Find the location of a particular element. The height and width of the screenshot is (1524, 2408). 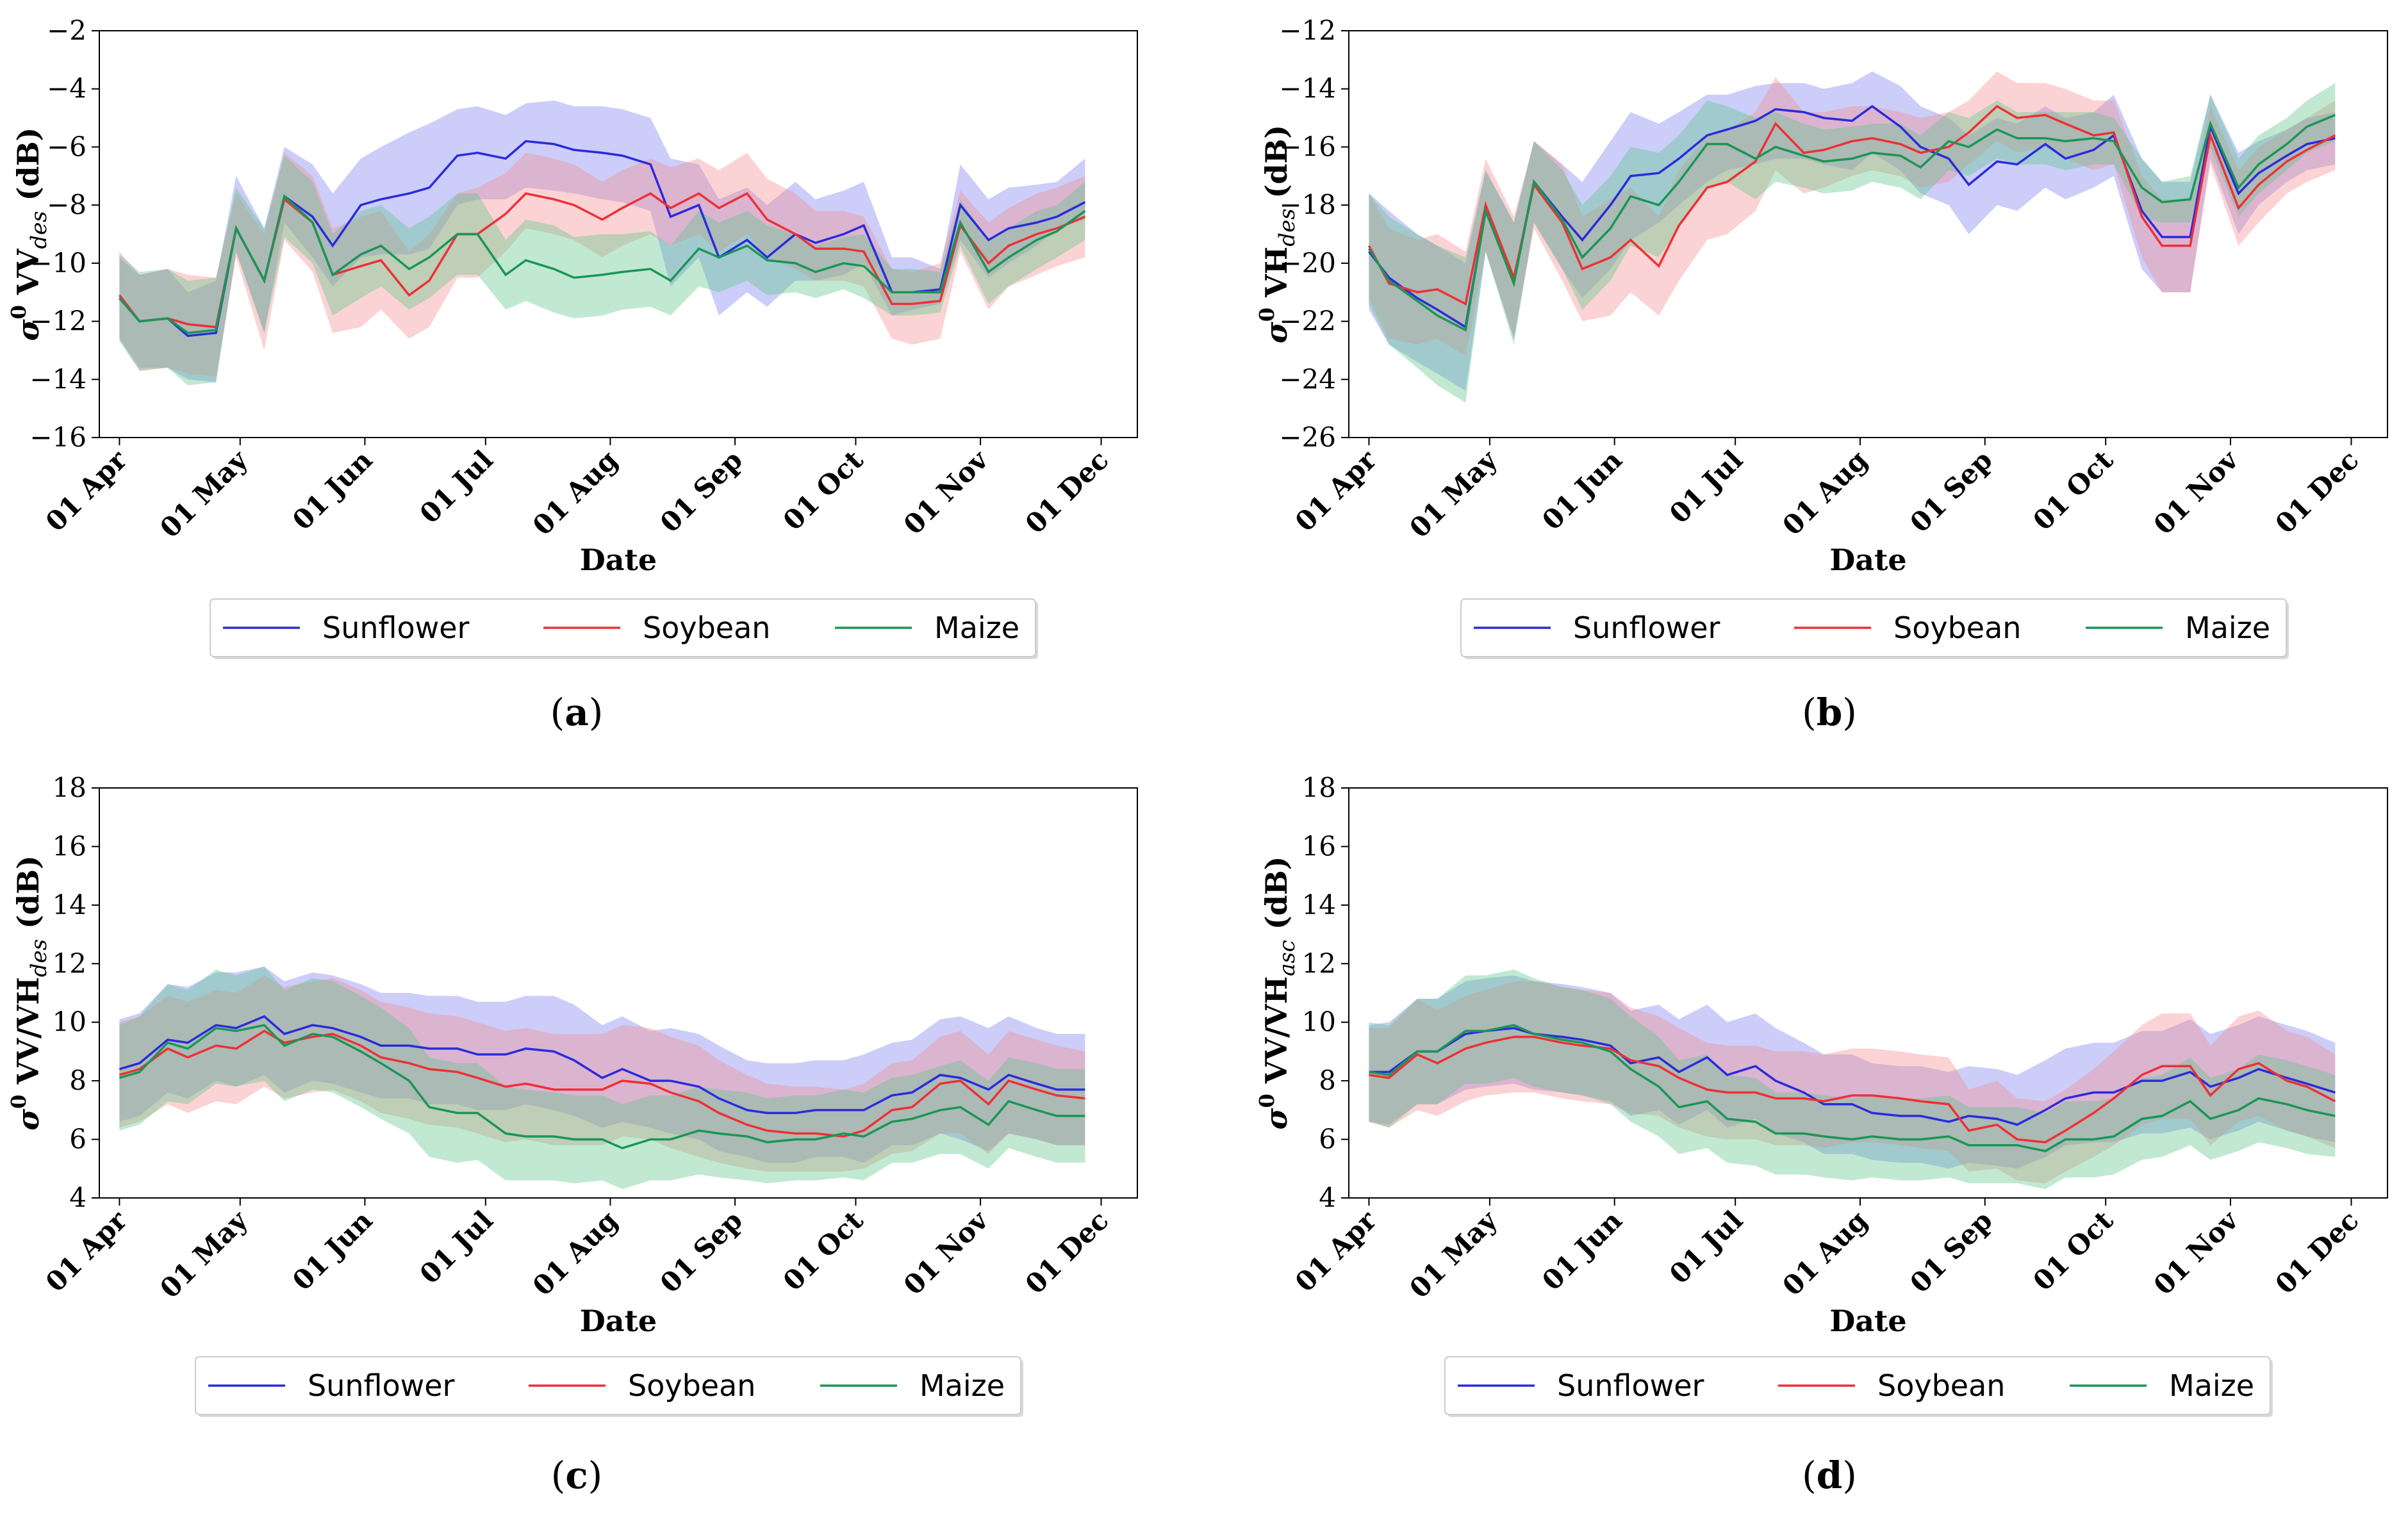

y-tick-label: −2 is located at coordinates (67, 30).